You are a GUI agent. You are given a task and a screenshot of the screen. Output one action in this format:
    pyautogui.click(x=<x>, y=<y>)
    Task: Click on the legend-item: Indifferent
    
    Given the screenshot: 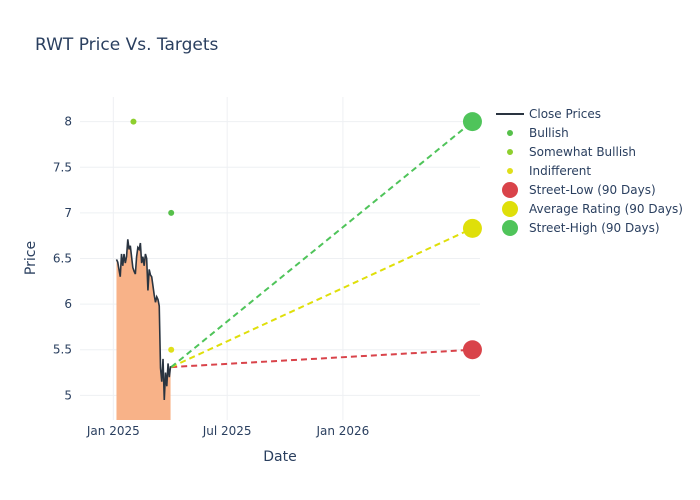 What is the action you would take?
    pyautogui.click(x=549, y=171)
    